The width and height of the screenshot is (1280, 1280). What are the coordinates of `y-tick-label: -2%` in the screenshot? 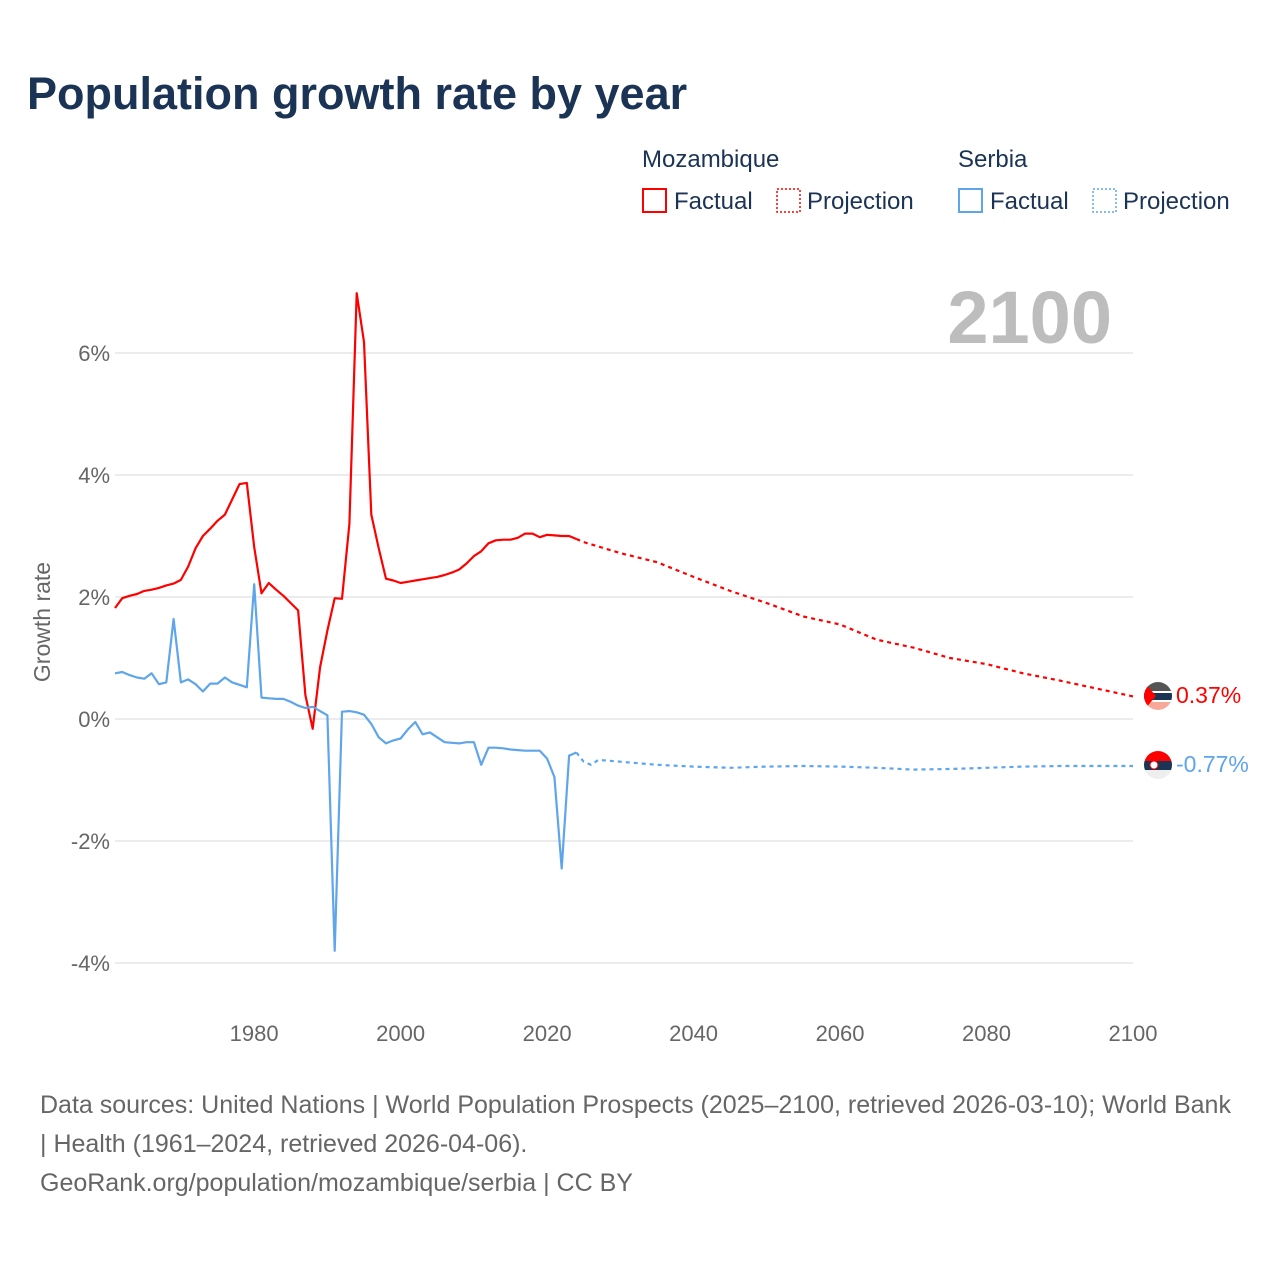 It's located at (90, 841).